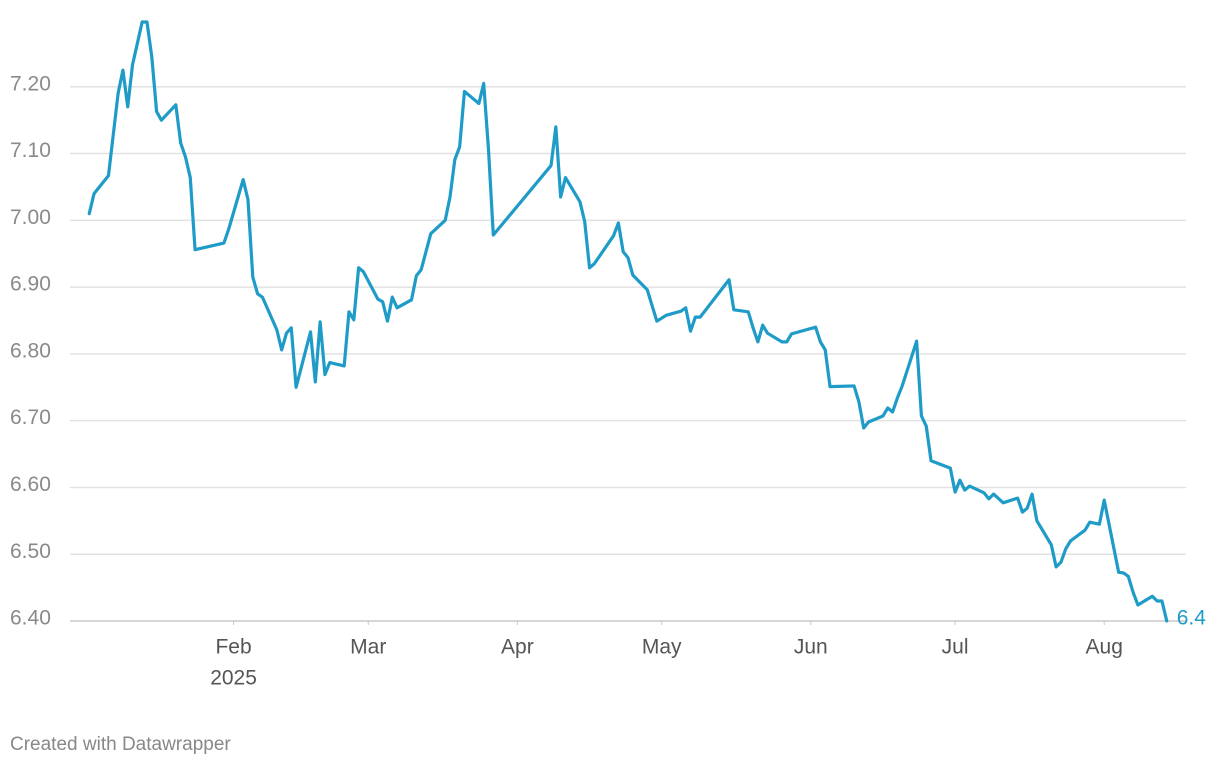 This screenshot has width=1220, height=768. What do you see at coordinates (368, 647) in the screenshot?
I see `x-tick-label: Mar` at bounding box center [368, 647].